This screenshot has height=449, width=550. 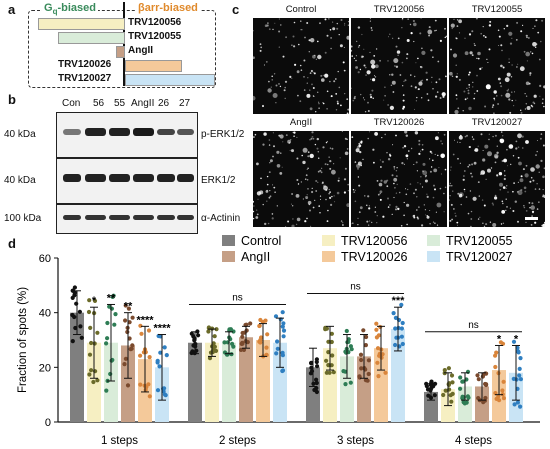 What do you see at coordinates (99, 103) in the screenshot?
I see `lane-label: 56` at bounding box center [99, 103].